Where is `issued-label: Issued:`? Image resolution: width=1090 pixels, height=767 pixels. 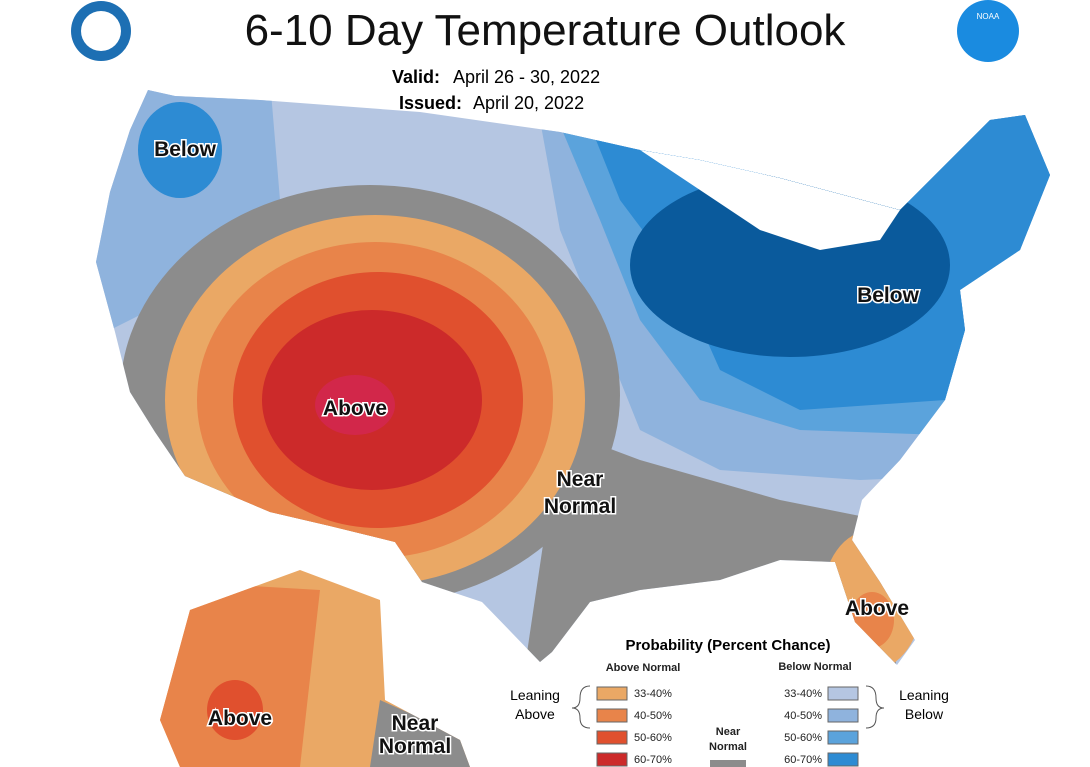
issued-label: Issued: is located at coordinates (430, 103).